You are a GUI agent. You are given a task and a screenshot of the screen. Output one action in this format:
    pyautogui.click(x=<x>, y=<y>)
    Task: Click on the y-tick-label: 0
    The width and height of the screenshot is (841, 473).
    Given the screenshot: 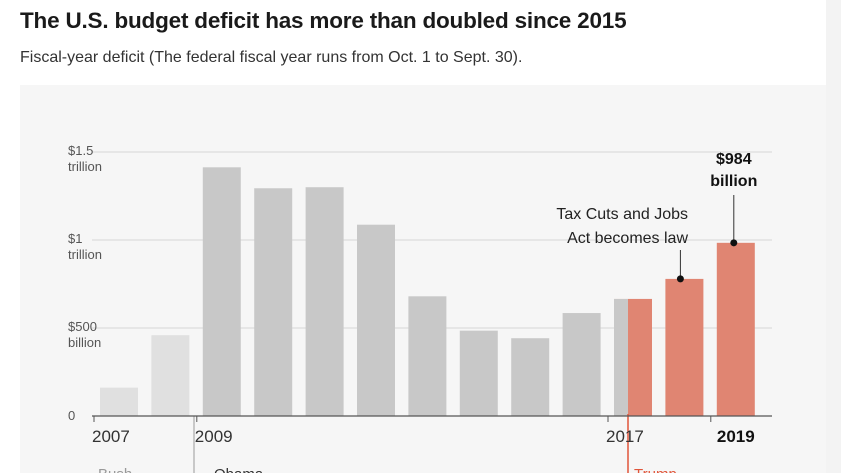 What is the action you would take?
    pyautogui.click(x=71, y=415)
    